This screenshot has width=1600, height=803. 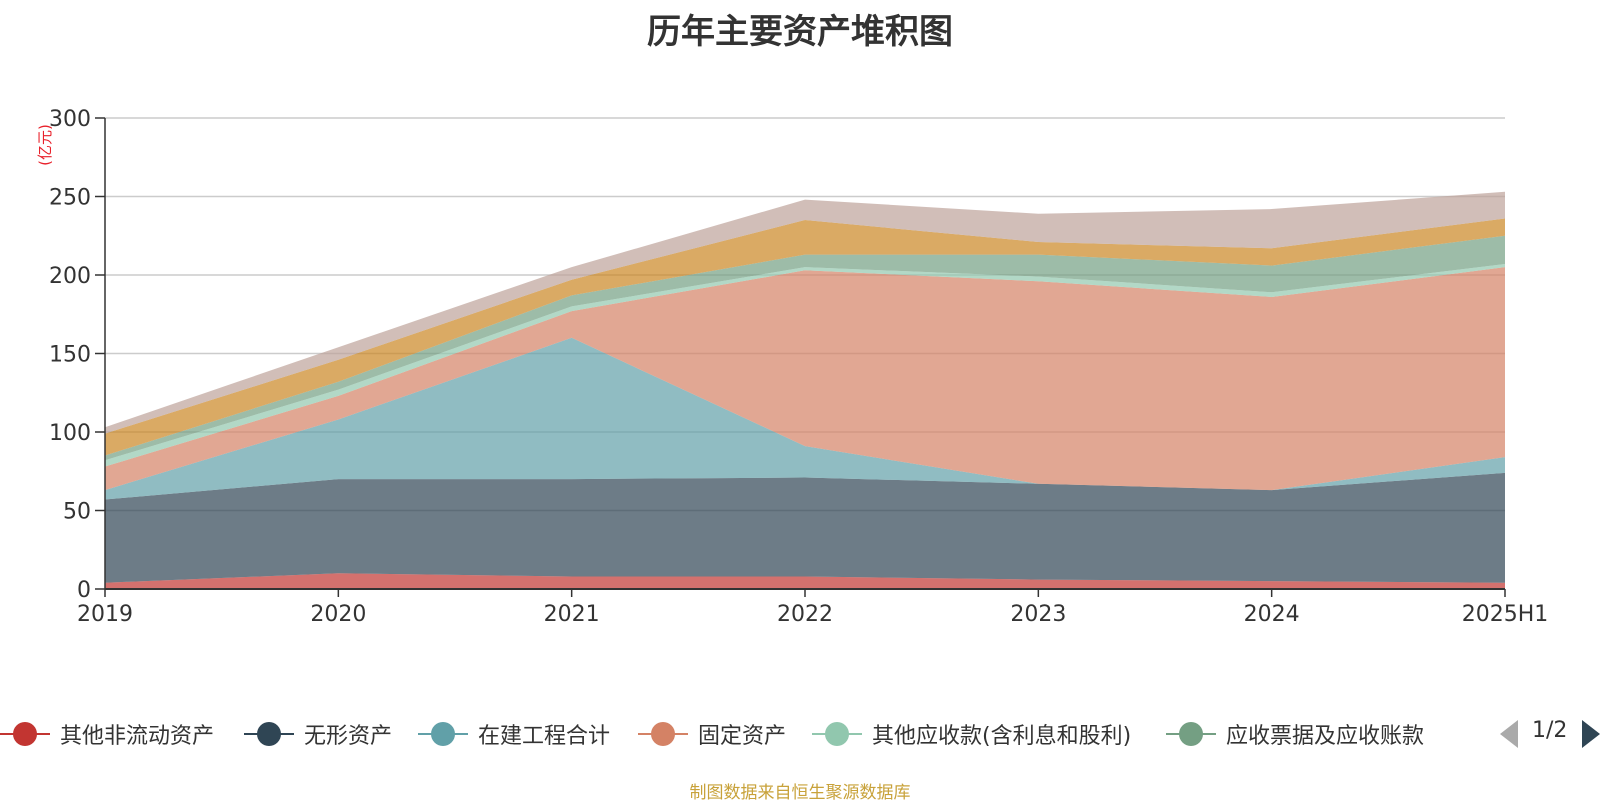 I want to click on legend-label: 其他非流动资产, so click(x=137, y=736).